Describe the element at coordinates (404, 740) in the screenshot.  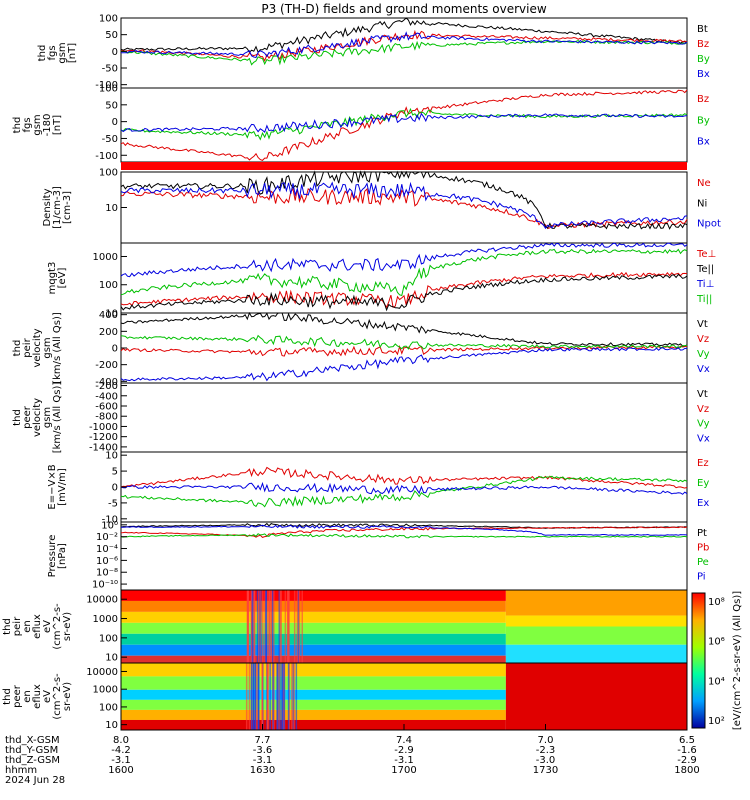
I see `xaxis-value: 7.4` at that location.